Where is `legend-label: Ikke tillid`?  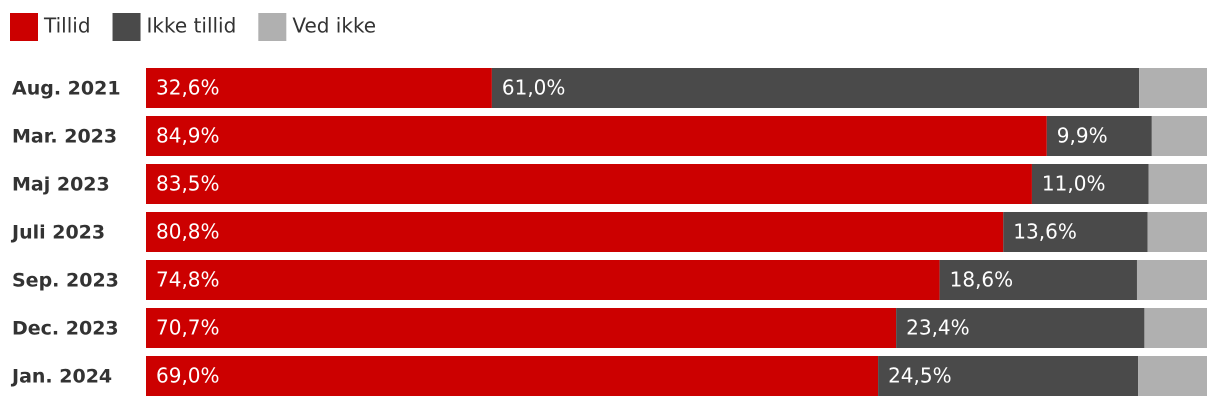
legend-label: Ikke tillid is located at coordinates (192, 26).